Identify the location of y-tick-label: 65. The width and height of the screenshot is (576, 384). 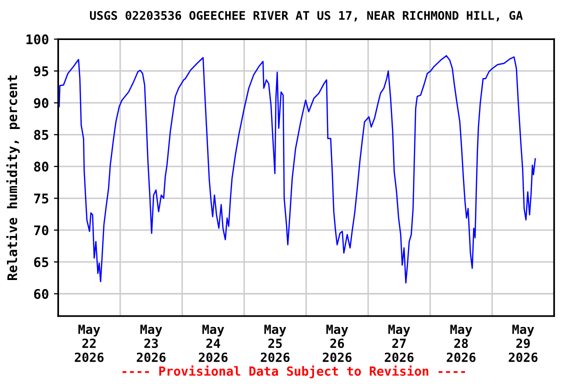
(41, 262).